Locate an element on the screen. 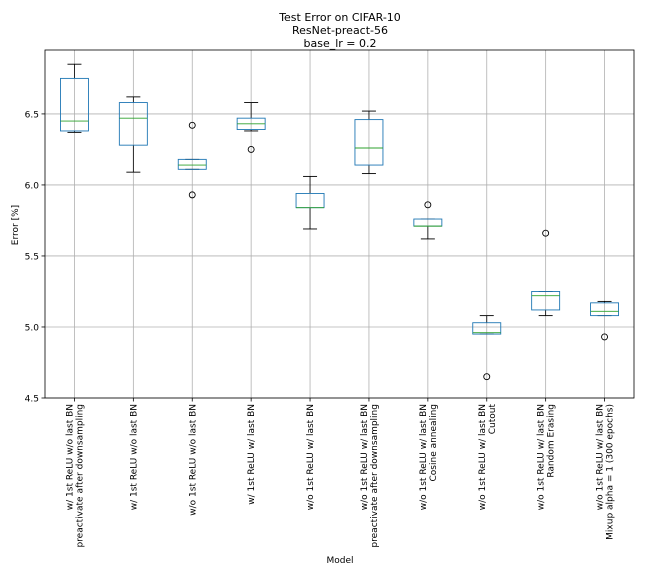 Image resolution: width=648 pixels, height=576 pixels. y-tick-label: 5.5 is located at coordinates (32, 257).